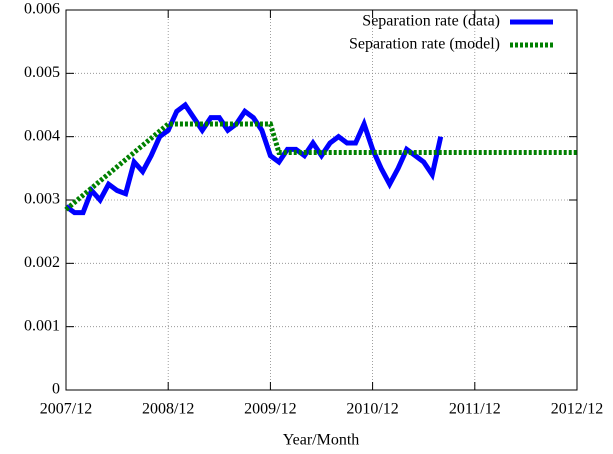  What do you see at coordinates (42, 325) in the screenshot?
I see `y-tick-label: 0.001` at bounding box center [42, 325].